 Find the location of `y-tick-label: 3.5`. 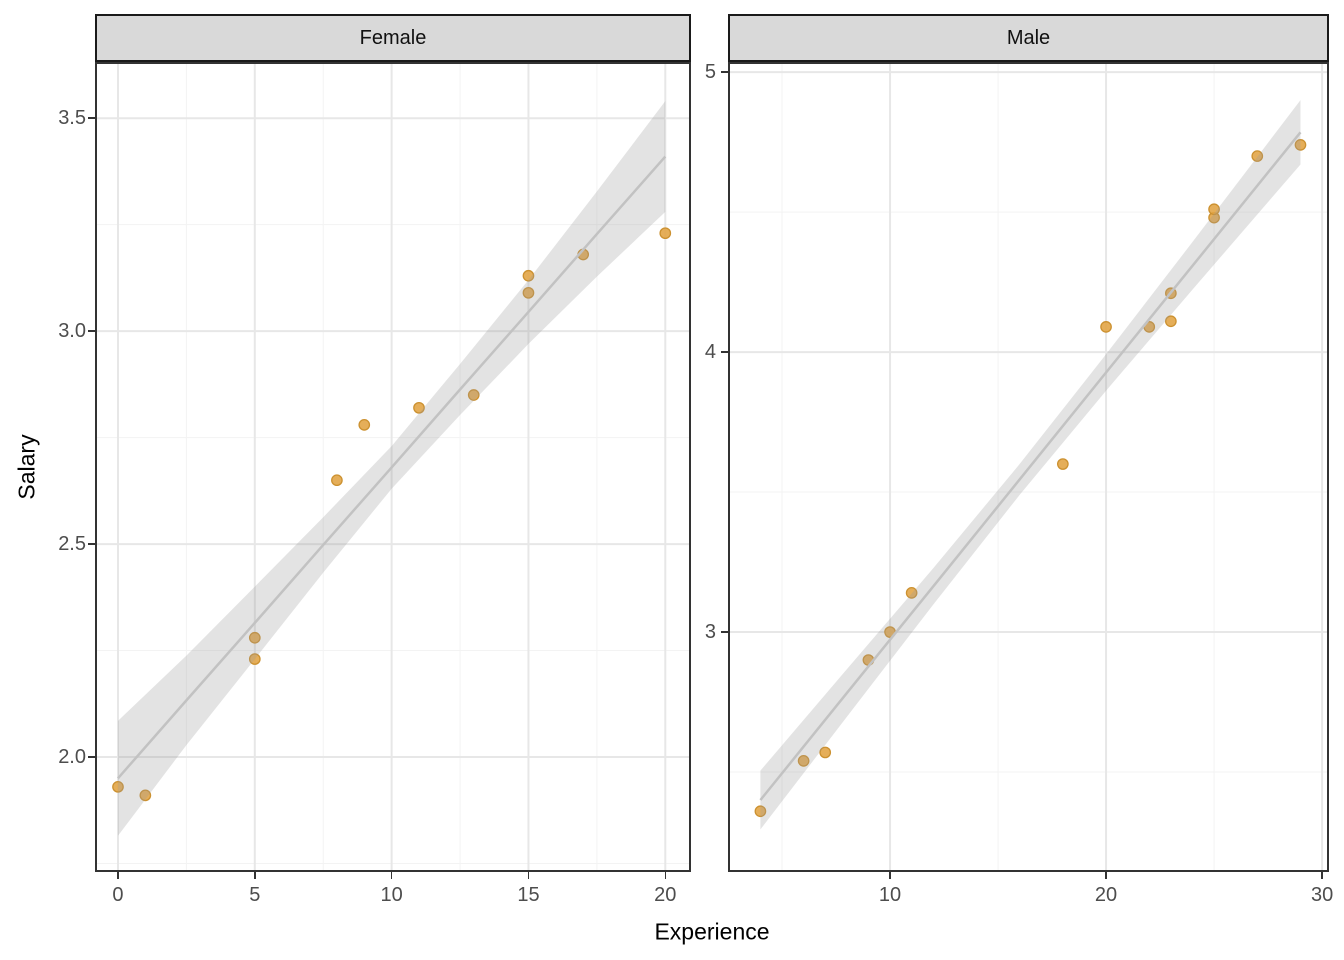

y-tick-label: 3.5 is located at coordinates (72, 118).